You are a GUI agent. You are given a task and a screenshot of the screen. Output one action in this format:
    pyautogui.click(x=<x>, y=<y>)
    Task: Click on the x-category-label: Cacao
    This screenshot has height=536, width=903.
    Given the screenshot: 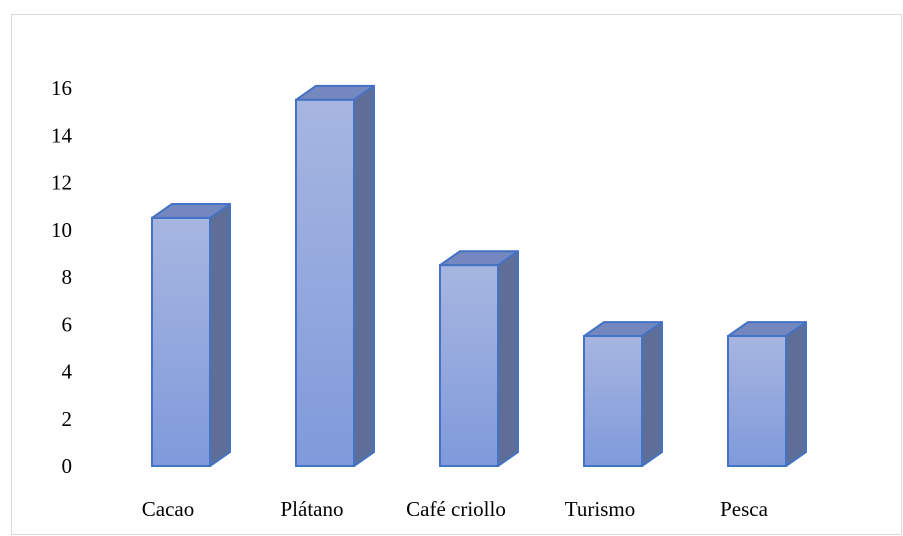 What is the action you would take?
    pyautogui.click(x=168, y=509)
    